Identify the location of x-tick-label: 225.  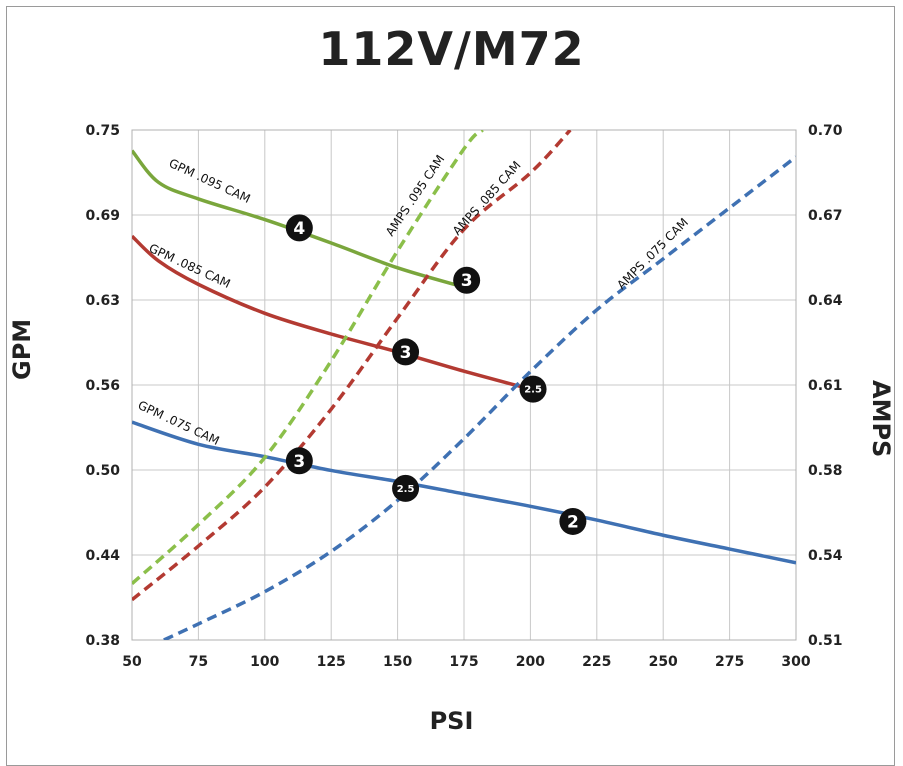
(596, 662).